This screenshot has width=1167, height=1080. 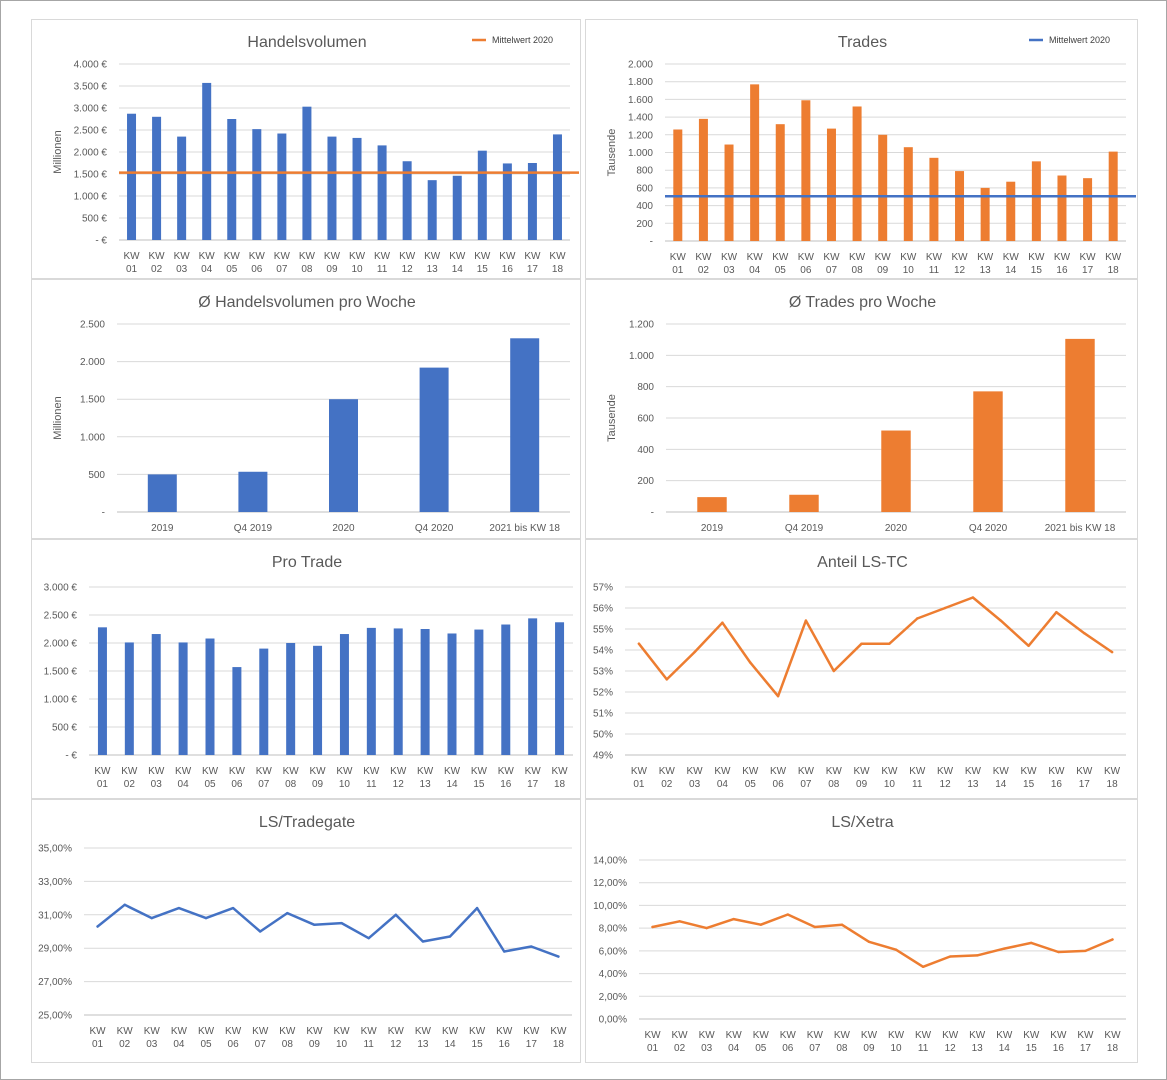 What do you see at coordinates (101, 241) in the screenshot?
I see `y-tick-label: - €` at bounding box center [101, 241].